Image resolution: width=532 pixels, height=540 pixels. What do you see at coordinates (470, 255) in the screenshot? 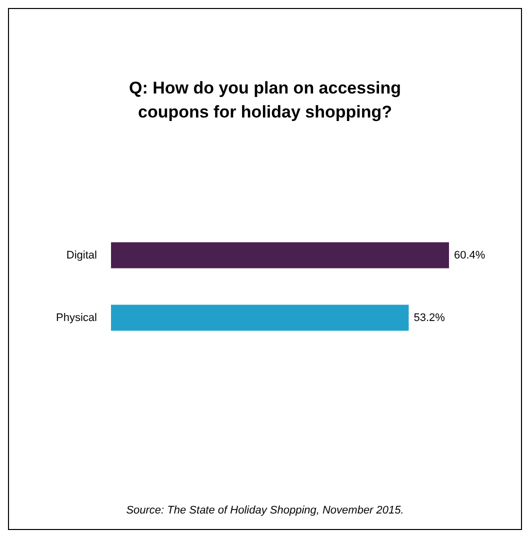
I see `data-label: 60.4%` at bounding box center [470, 255].